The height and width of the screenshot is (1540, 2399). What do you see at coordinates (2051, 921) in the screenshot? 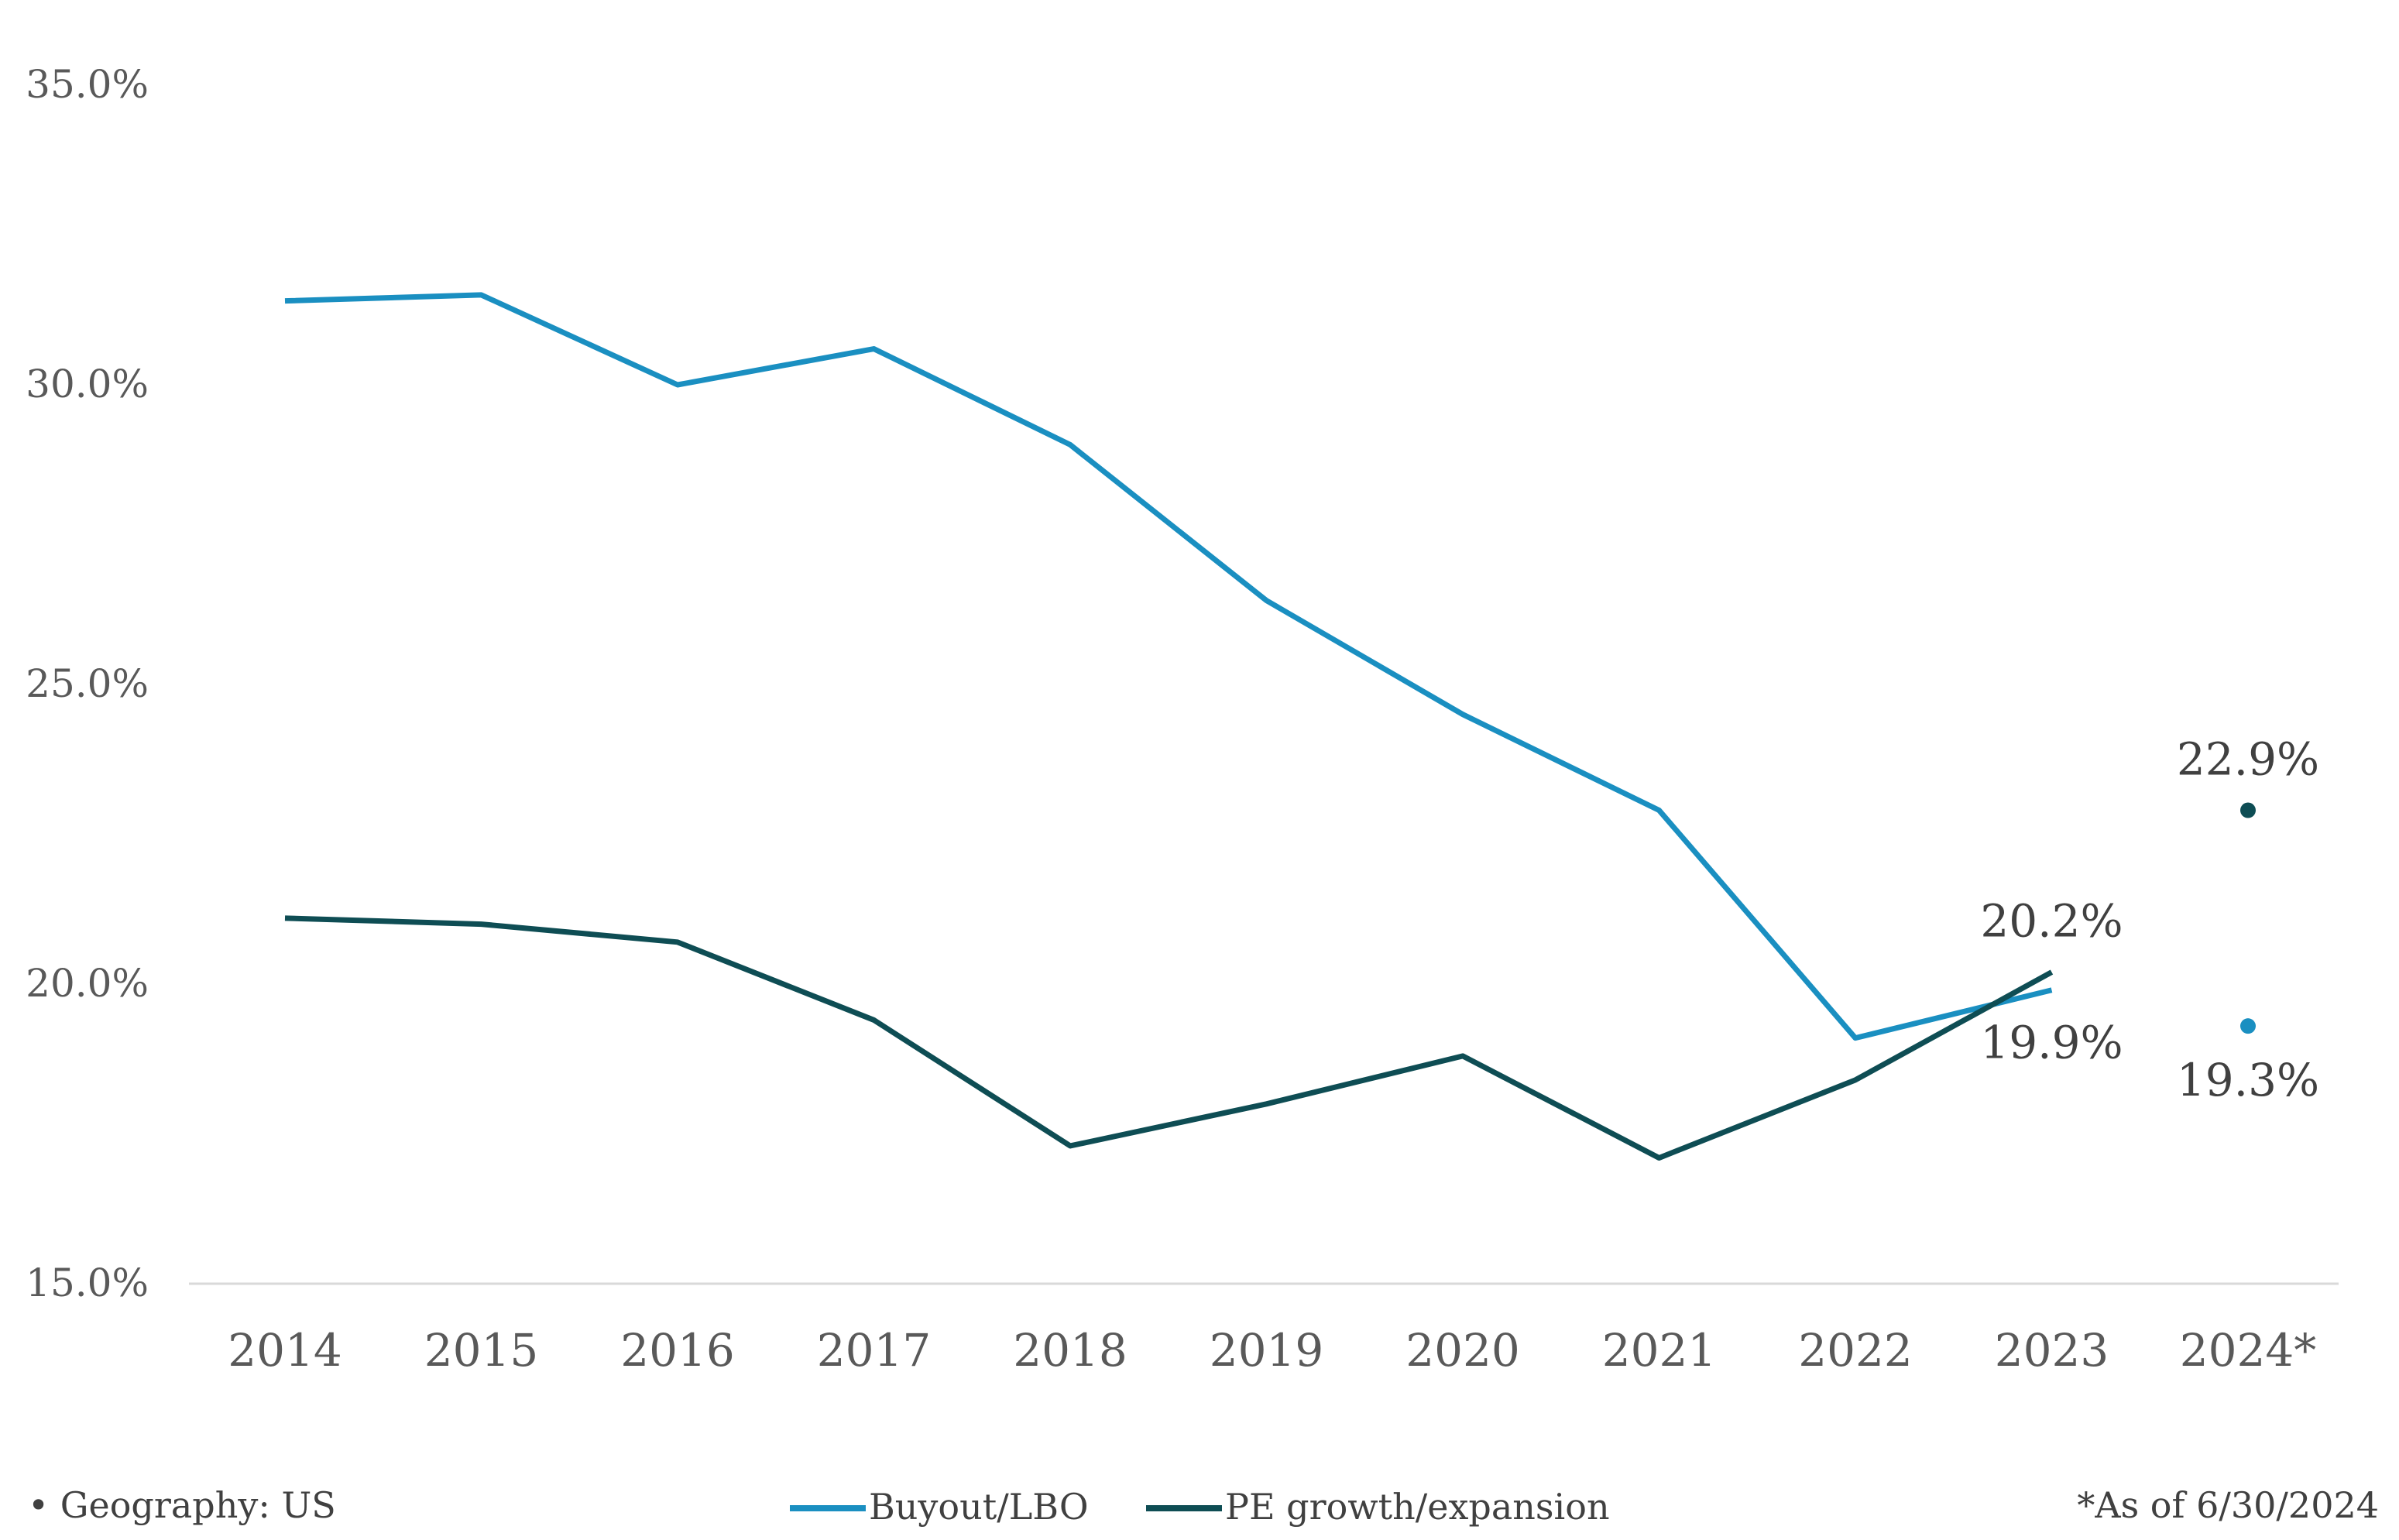
I see `growth-2023-label: 20.2%` at bounding box center [2051, 921].